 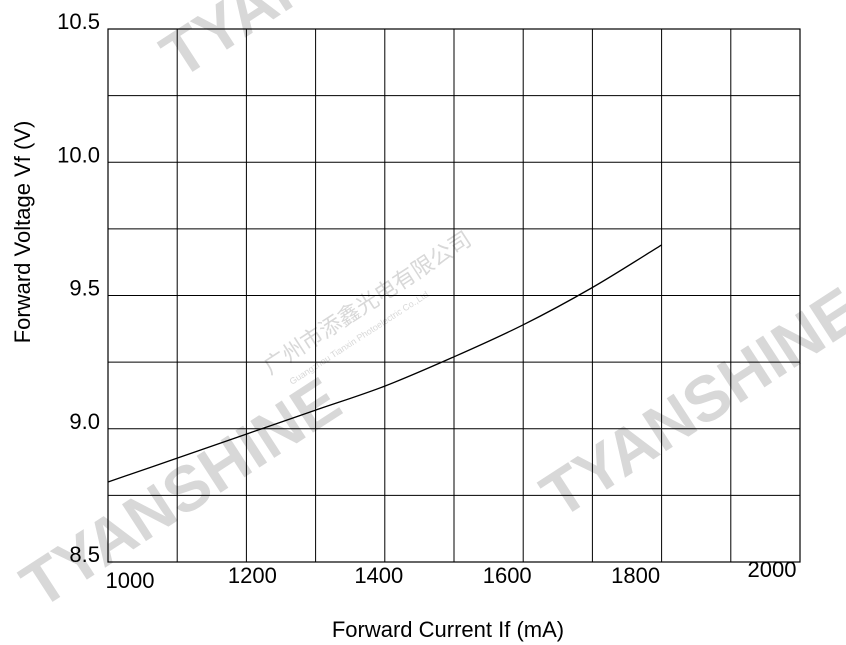 I want to click on y-tick-label: 10.0, so click(x=78, y=154).